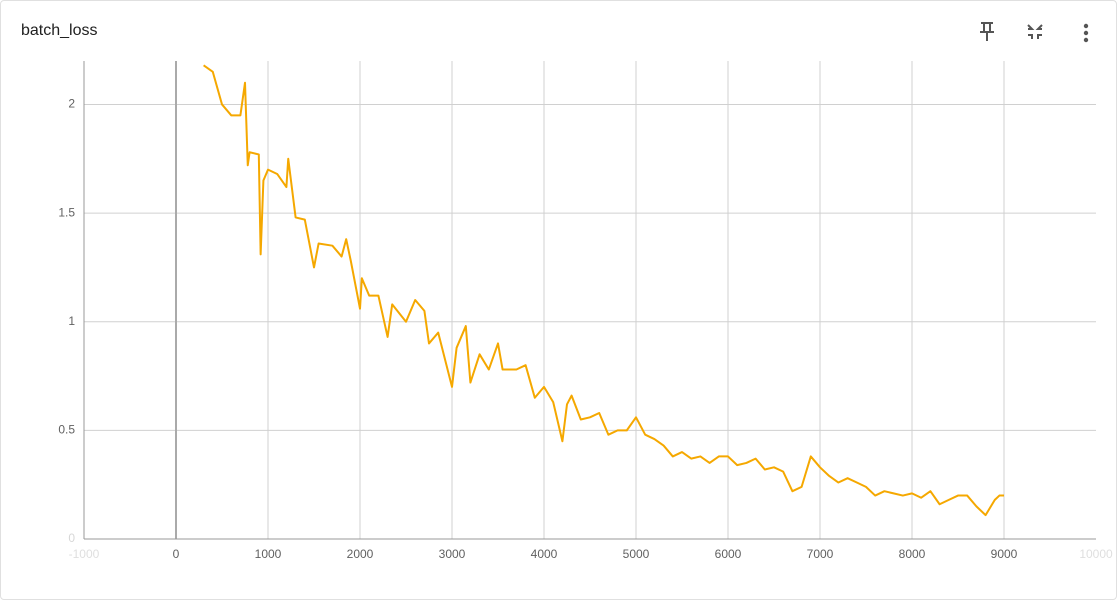 The width and height of the screenshot is (1117, 600). I want to click on y-tick-label: 1, so click(71, 321).